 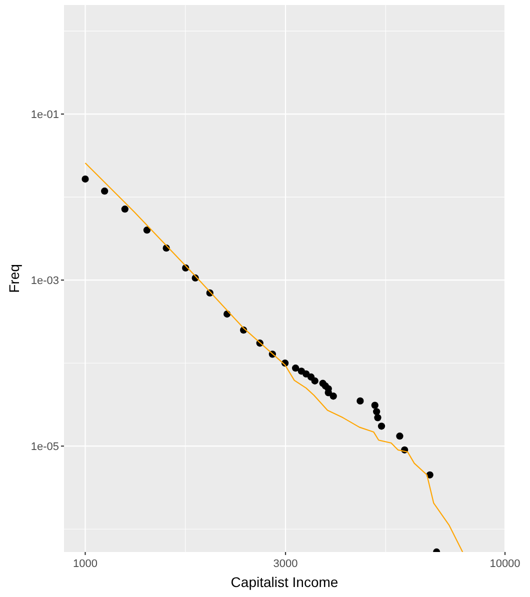 What do you see at coordinates (14, 278) in the screenshot?
I see `y-axis-title: Freq` at bounding box center [14, 278].